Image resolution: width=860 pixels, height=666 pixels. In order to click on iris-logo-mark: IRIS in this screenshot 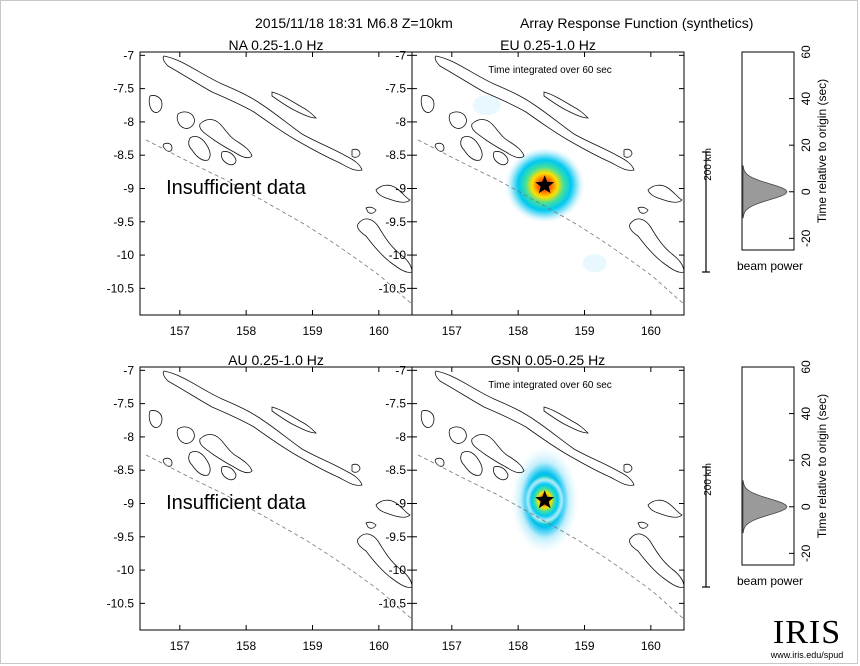, I will do `click(807, 632)`.